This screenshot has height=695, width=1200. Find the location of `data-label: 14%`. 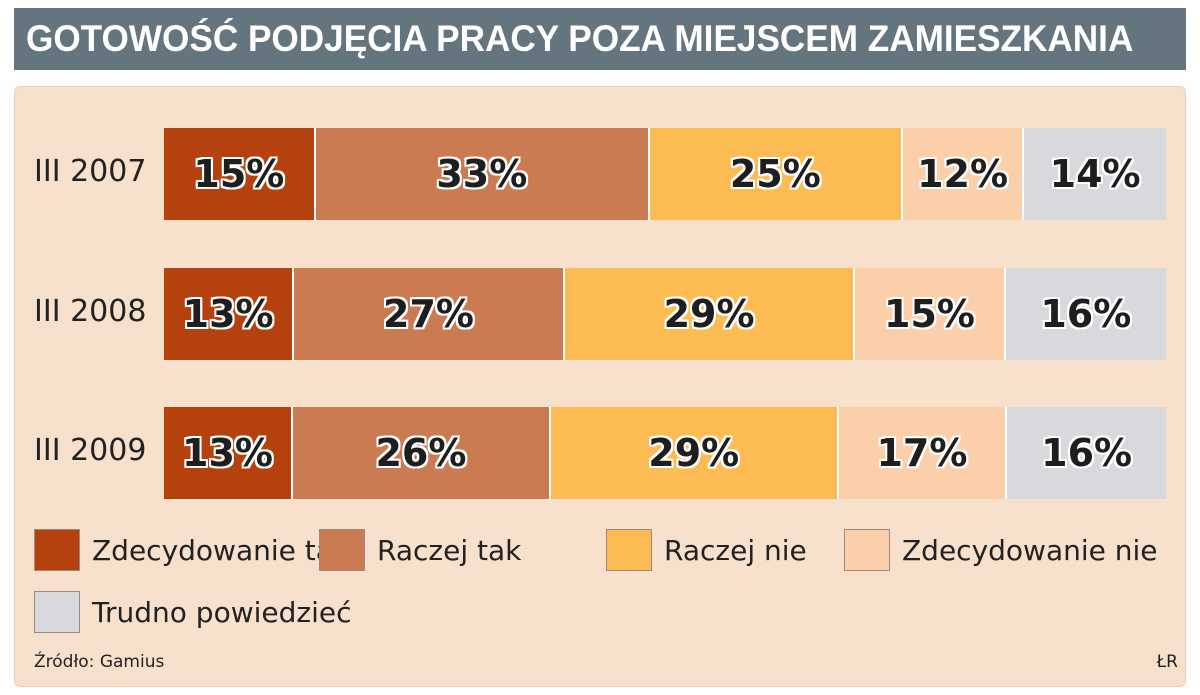

data-label: 14% is located at coordinates (1095, 174).